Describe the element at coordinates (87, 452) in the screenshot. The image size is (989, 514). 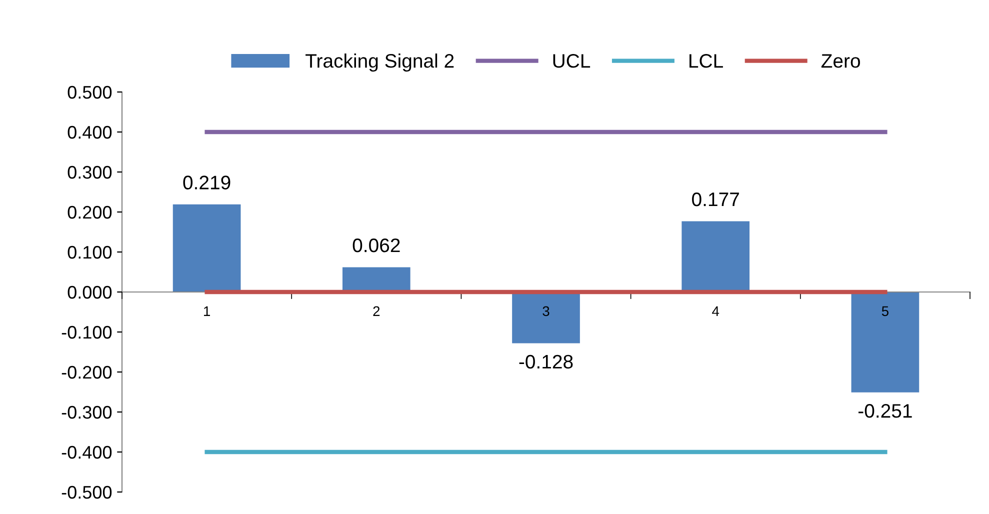
I see `y-tick-label: -0.400` at that location.